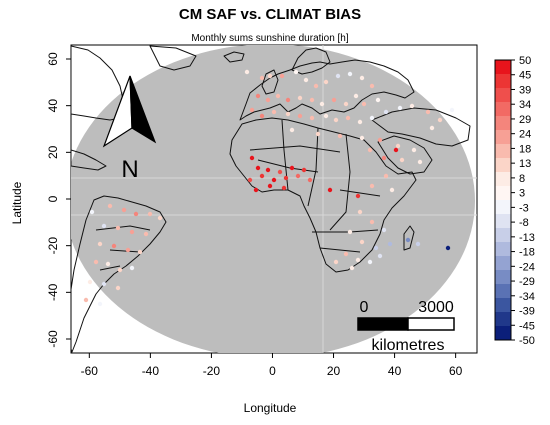  What do you see at coordinates (129, 169) in the screenshot?
I see `north-arrow-label: N` at bounding box center [129, 169].